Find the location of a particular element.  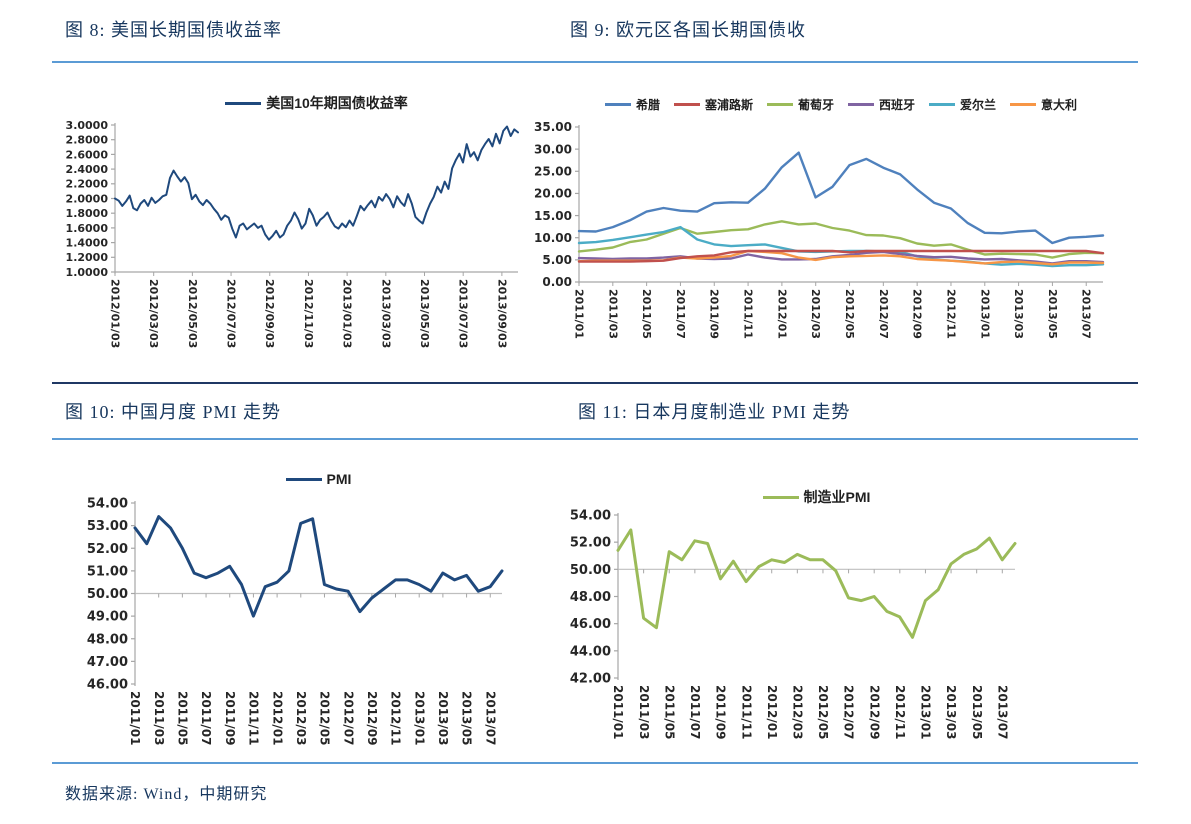

x-tick-label: 2013/05/03 is located at coordinates (424, 313).